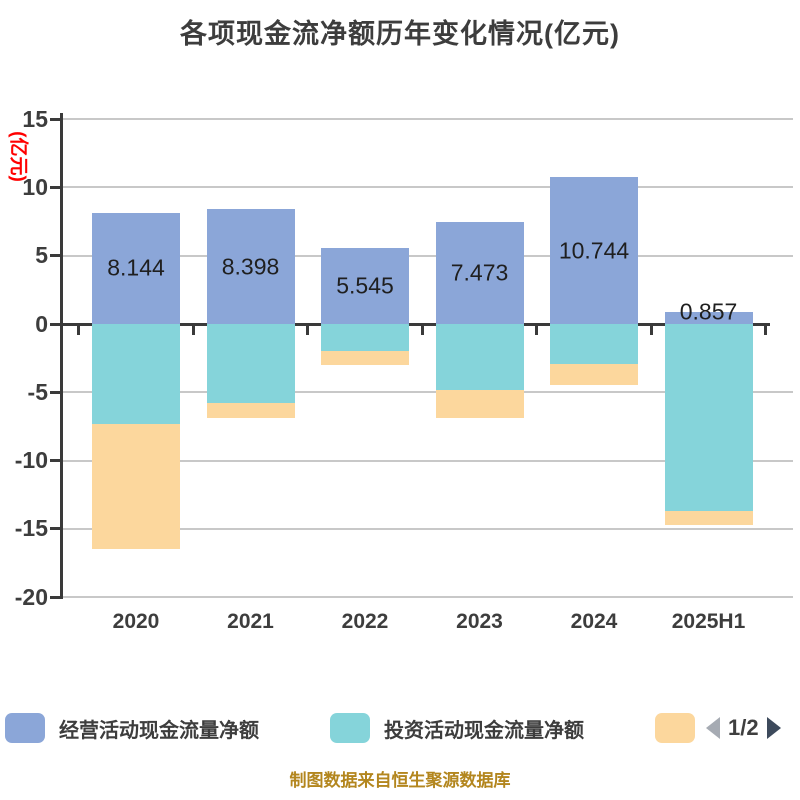  I want to click on legend-prev-arrow-icon, so click(713, 728).